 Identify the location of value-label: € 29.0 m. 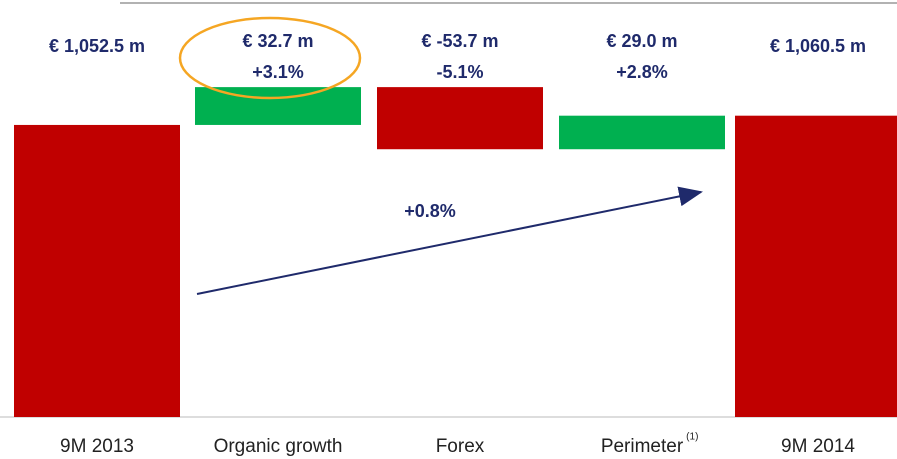
(641, 41).